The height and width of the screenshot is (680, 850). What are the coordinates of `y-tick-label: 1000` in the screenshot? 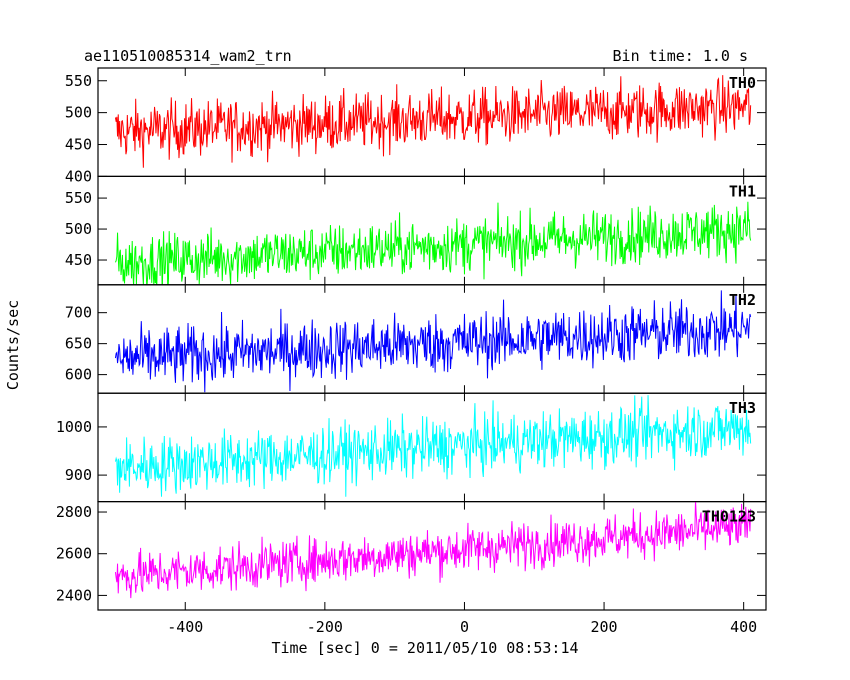 It's located at (74, 427).